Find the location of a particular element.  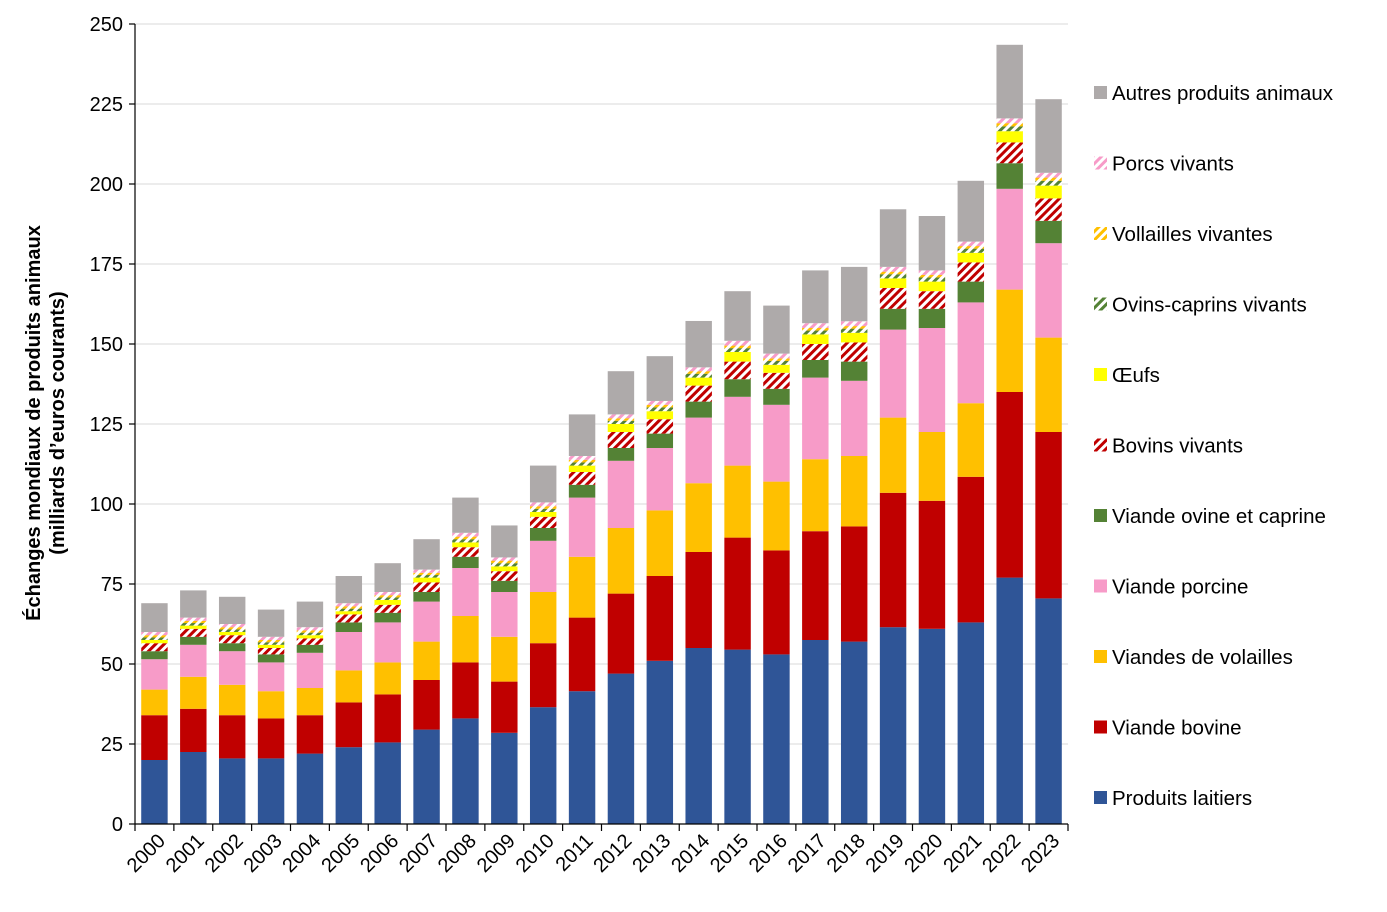

bar-porcs-vivants-2023 is located at coordinates (1048, 175).